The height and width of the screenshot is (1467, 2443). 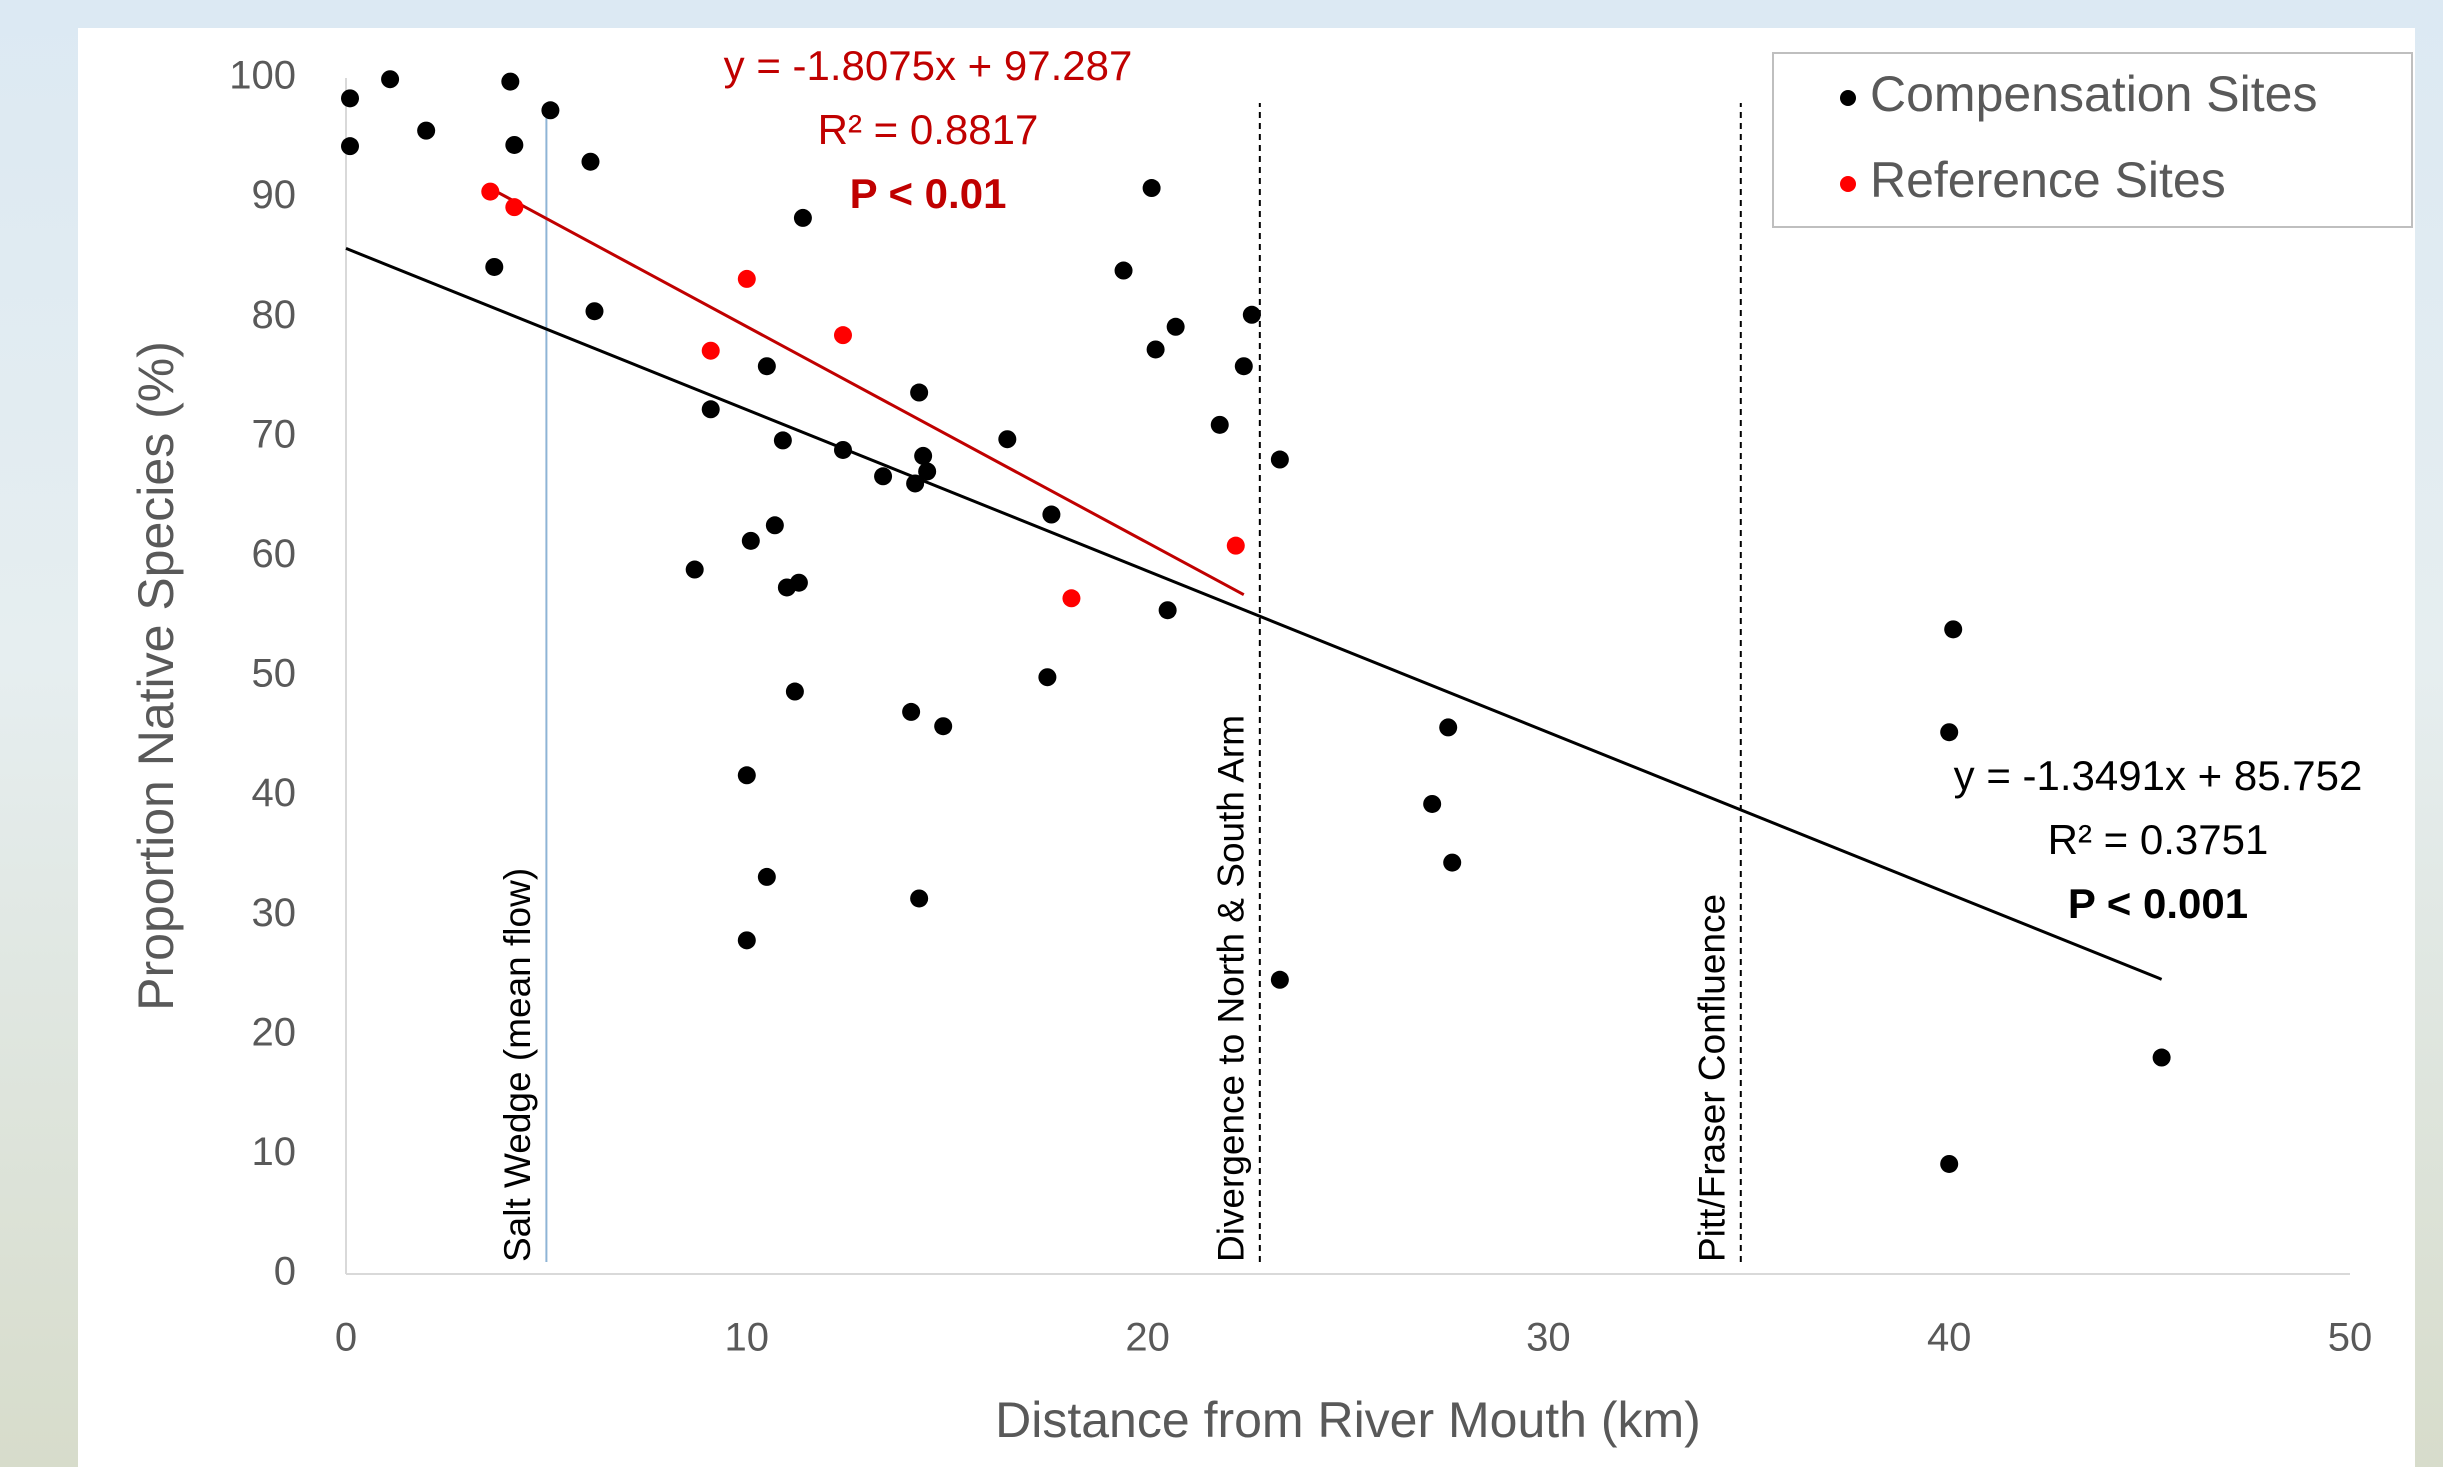 What do you see at coordinates (867, 391) in the screenshot?
I see `trendline` at bounding box center [867, 391].